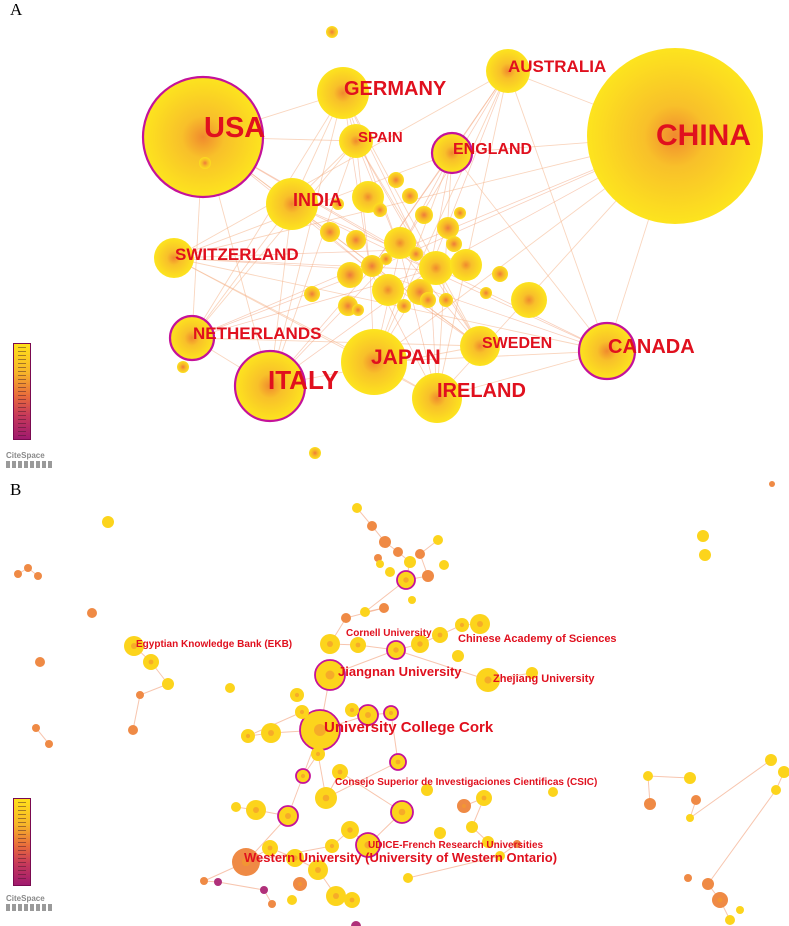 The width and height of the screenshot is (789, 926). What do you see at coordinates (409, 727) in the screenshot?
I see `institution-label-ucc: University College Cork` at bounding box center [409, 727].